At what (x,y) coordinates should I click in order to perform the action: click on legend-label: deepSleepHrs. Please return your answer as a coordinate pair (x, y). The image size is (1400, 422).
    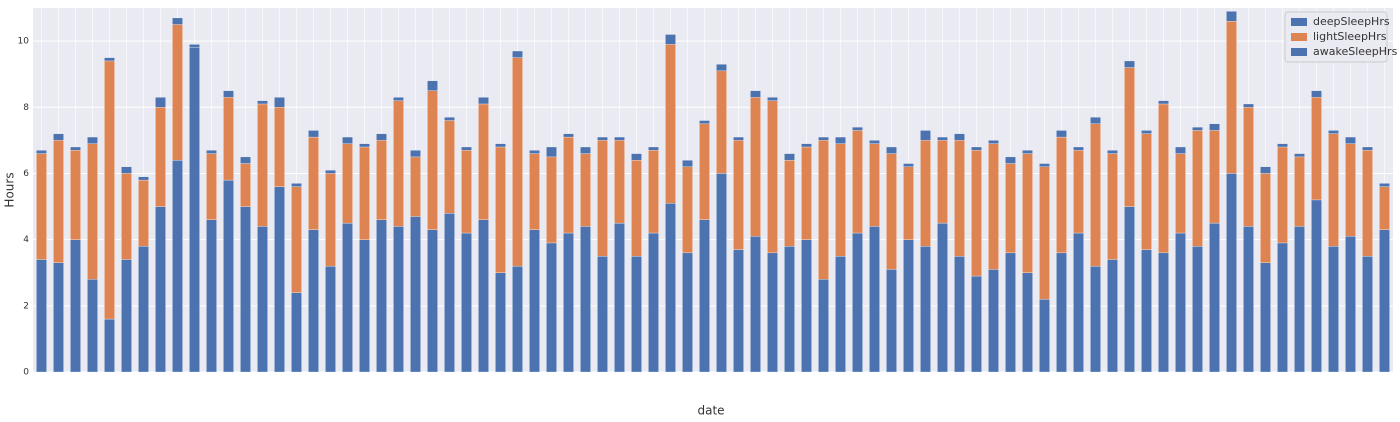
    Looking at the image, I should click on (1351, 21).